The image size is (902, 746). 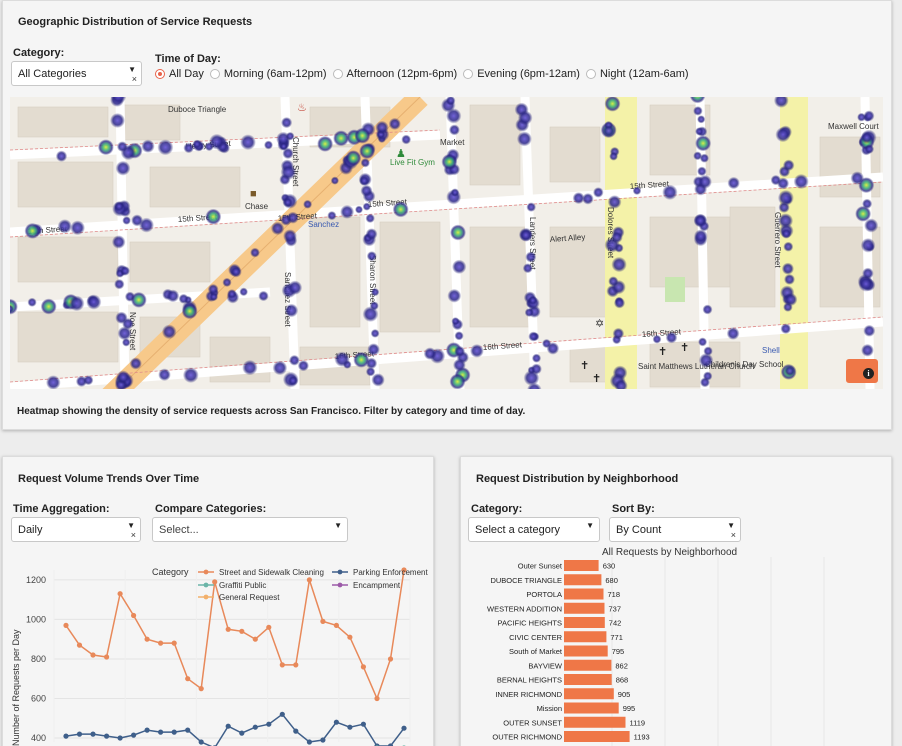 What do you see at coordinates (250, 529) in the screenshot?
I see `compare-categories-select: Select... ▼` at bounding box center [250, 529].